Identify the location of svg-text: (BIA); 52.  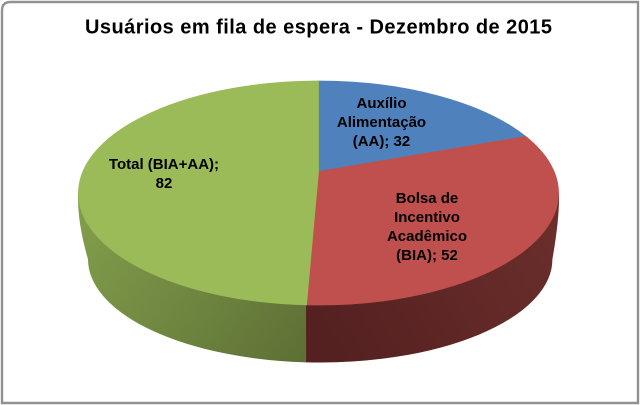
(427, 255).